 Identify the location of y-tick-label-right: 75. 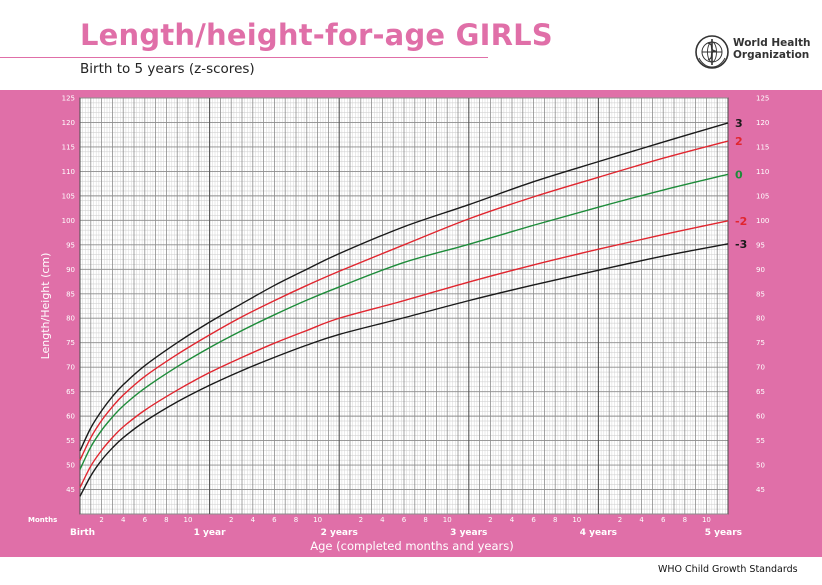
(760, 343).